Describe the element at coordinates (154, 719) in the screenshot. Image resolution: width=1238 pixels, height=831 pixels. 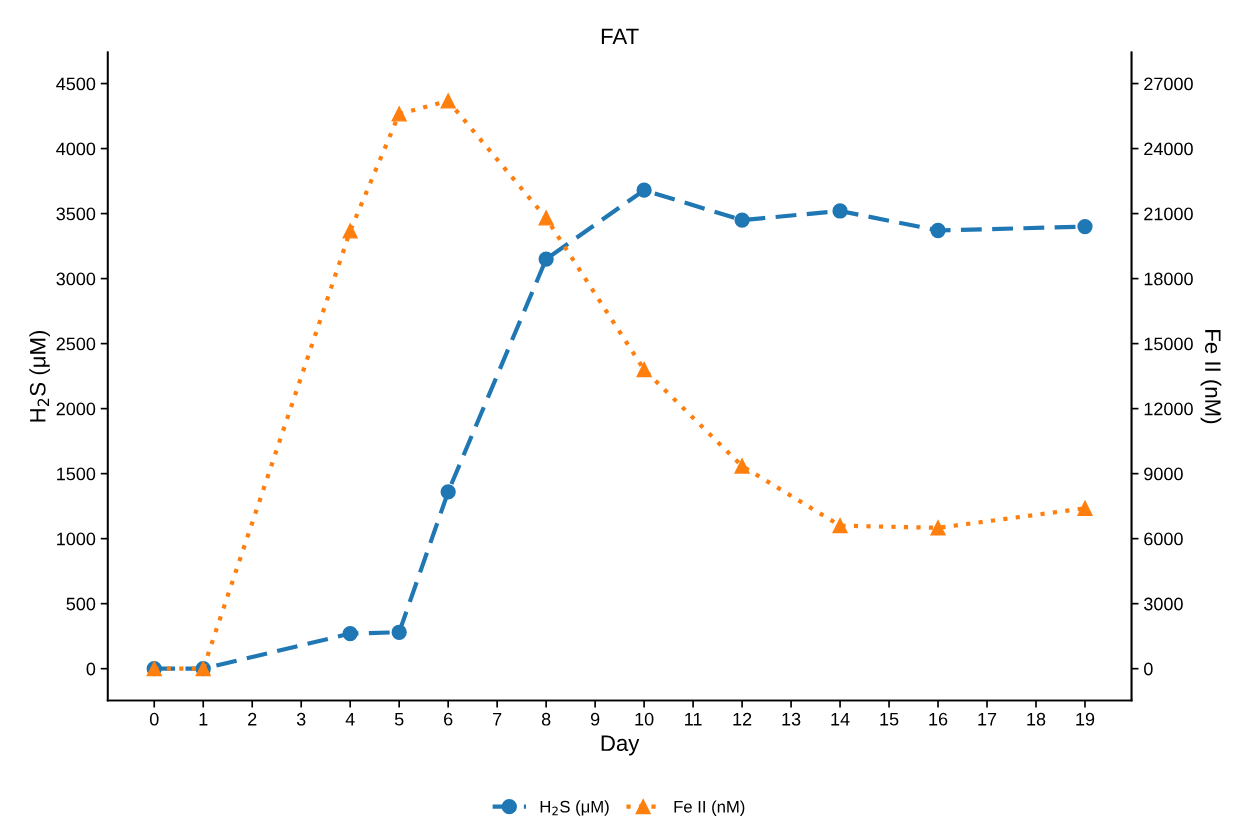
I see `x-tick-label: 0` at that location.